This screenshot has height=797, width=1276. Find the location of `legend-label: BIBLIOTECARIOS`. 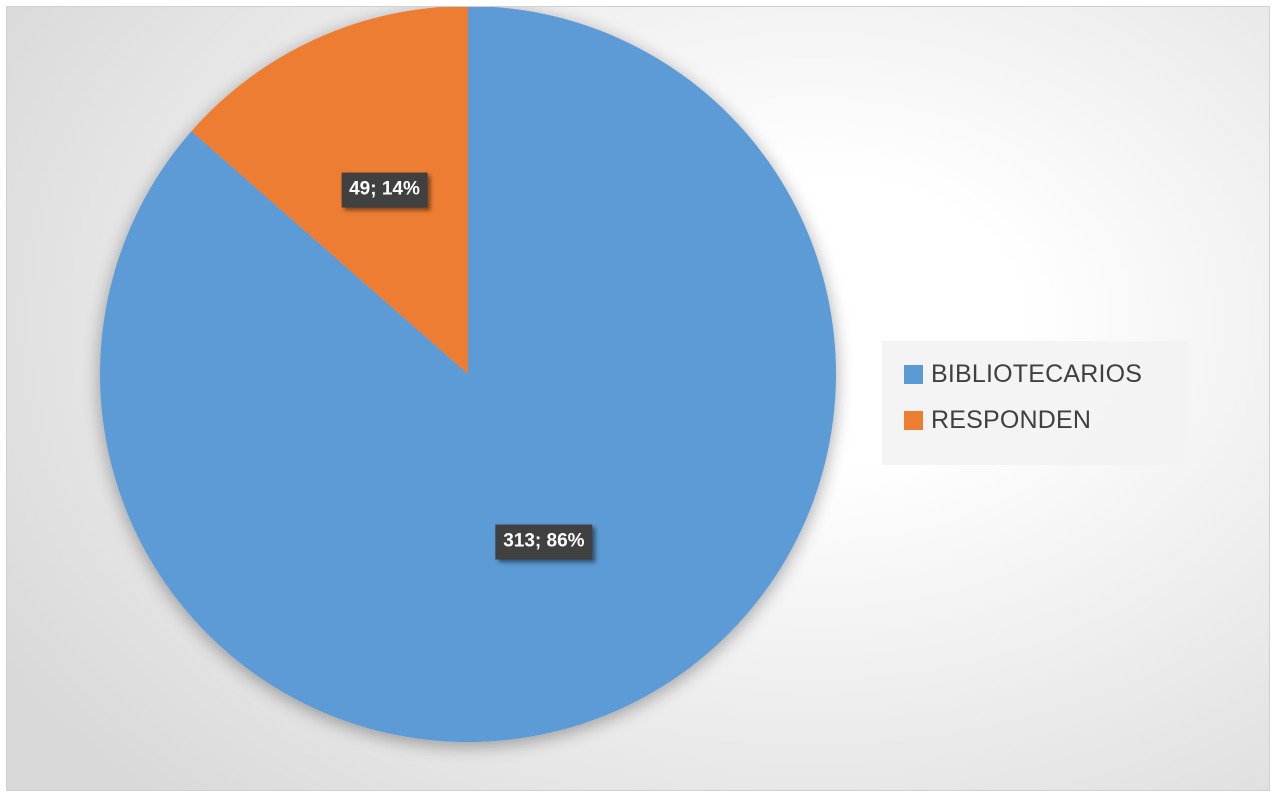

legend-label: BIBLIOTECARIOS is located at coordinates (1037, 373).